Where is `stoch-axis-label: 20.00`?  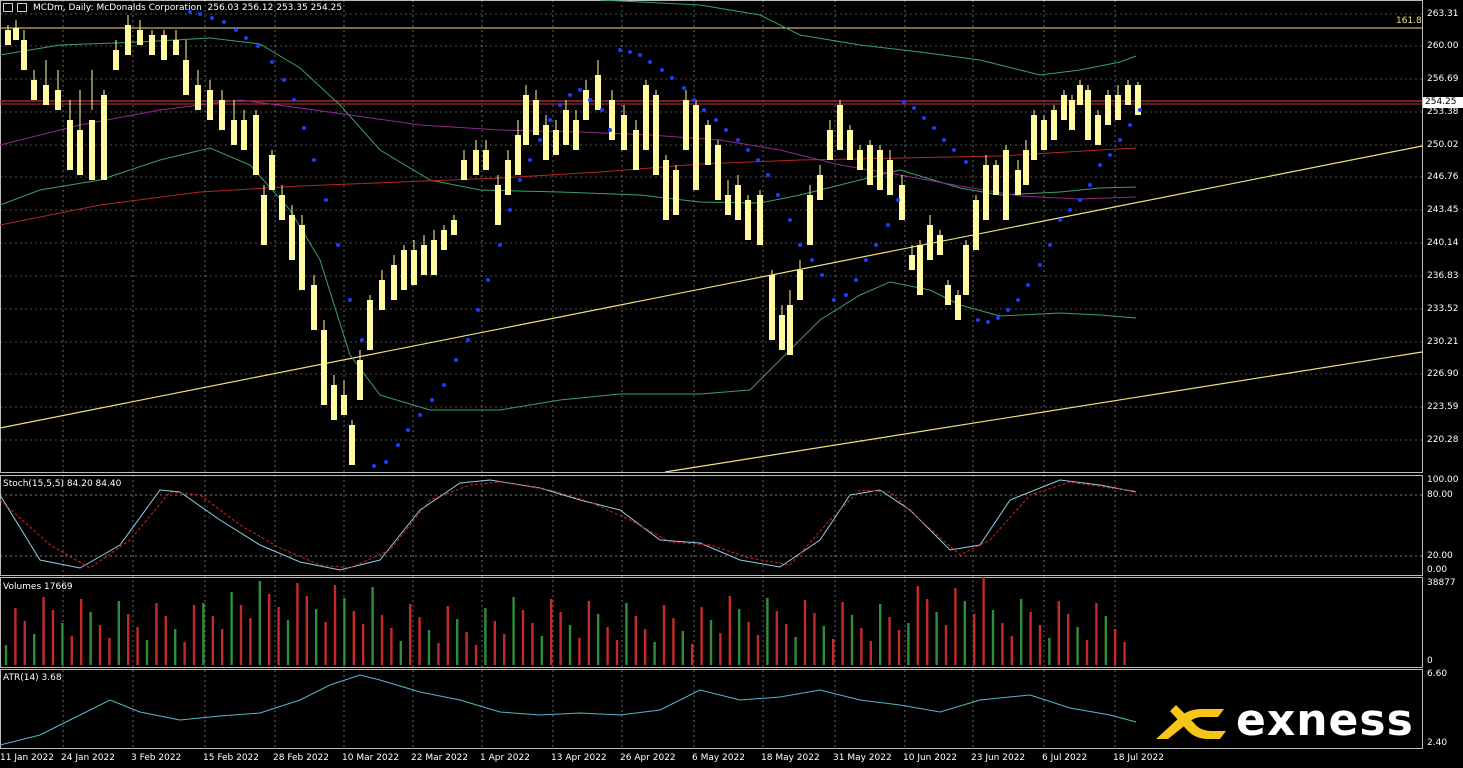
stoch-axis-label: 20.00 is located at coordinates (1440, 556).